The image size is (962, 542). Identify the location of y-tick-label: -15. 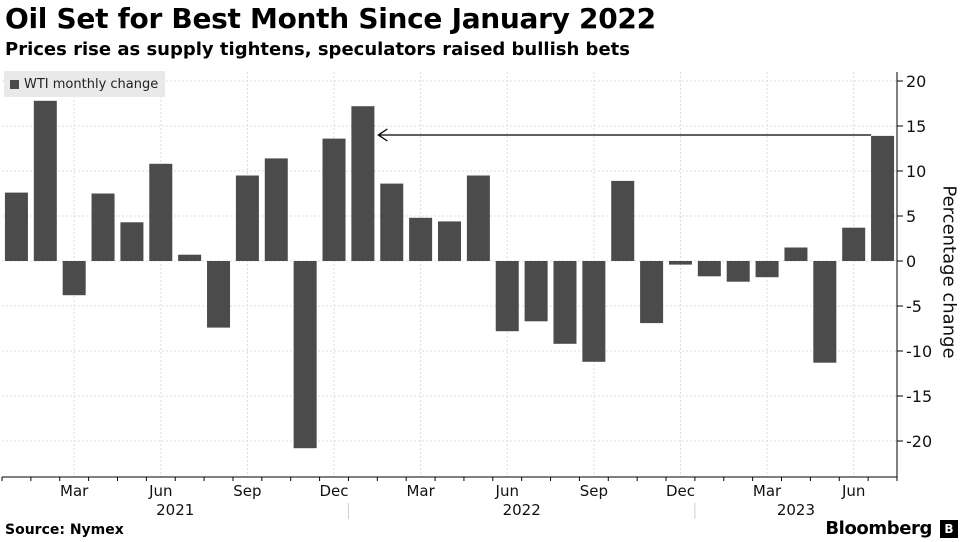
(919, 396).